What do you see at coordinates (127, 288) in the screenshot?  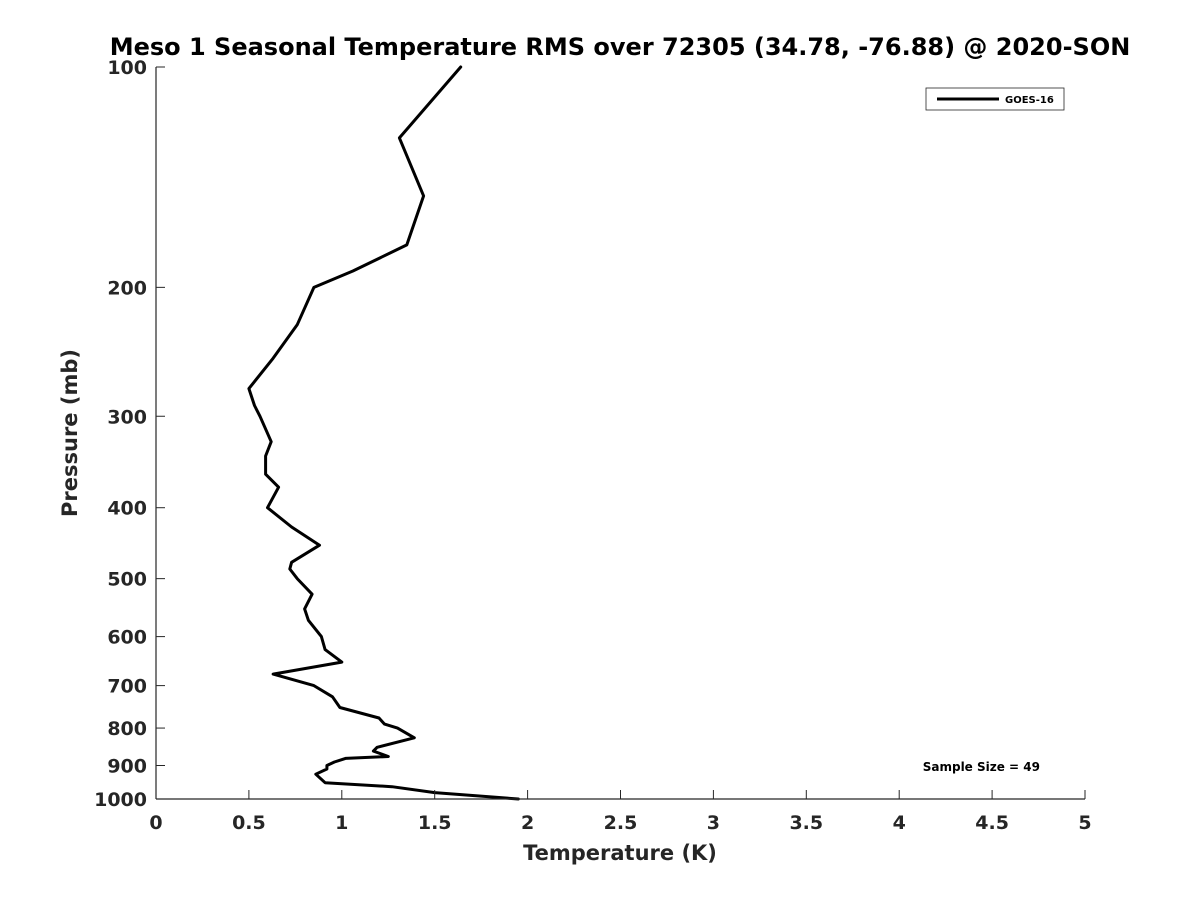 I see `y-tick-label: 200` at bounding box center [127, 288].